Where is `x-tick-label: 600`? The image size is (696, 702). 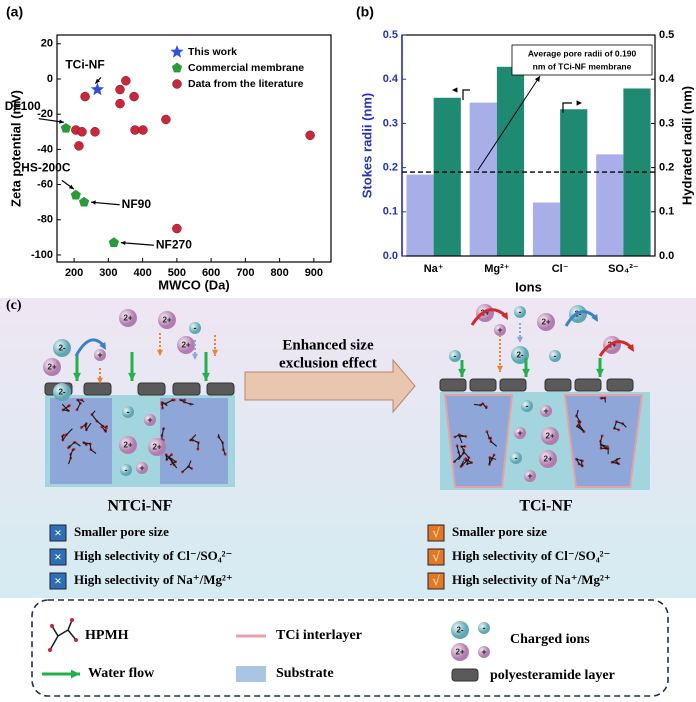
x-tick-label: 600 is located at coordinates (211, 273).